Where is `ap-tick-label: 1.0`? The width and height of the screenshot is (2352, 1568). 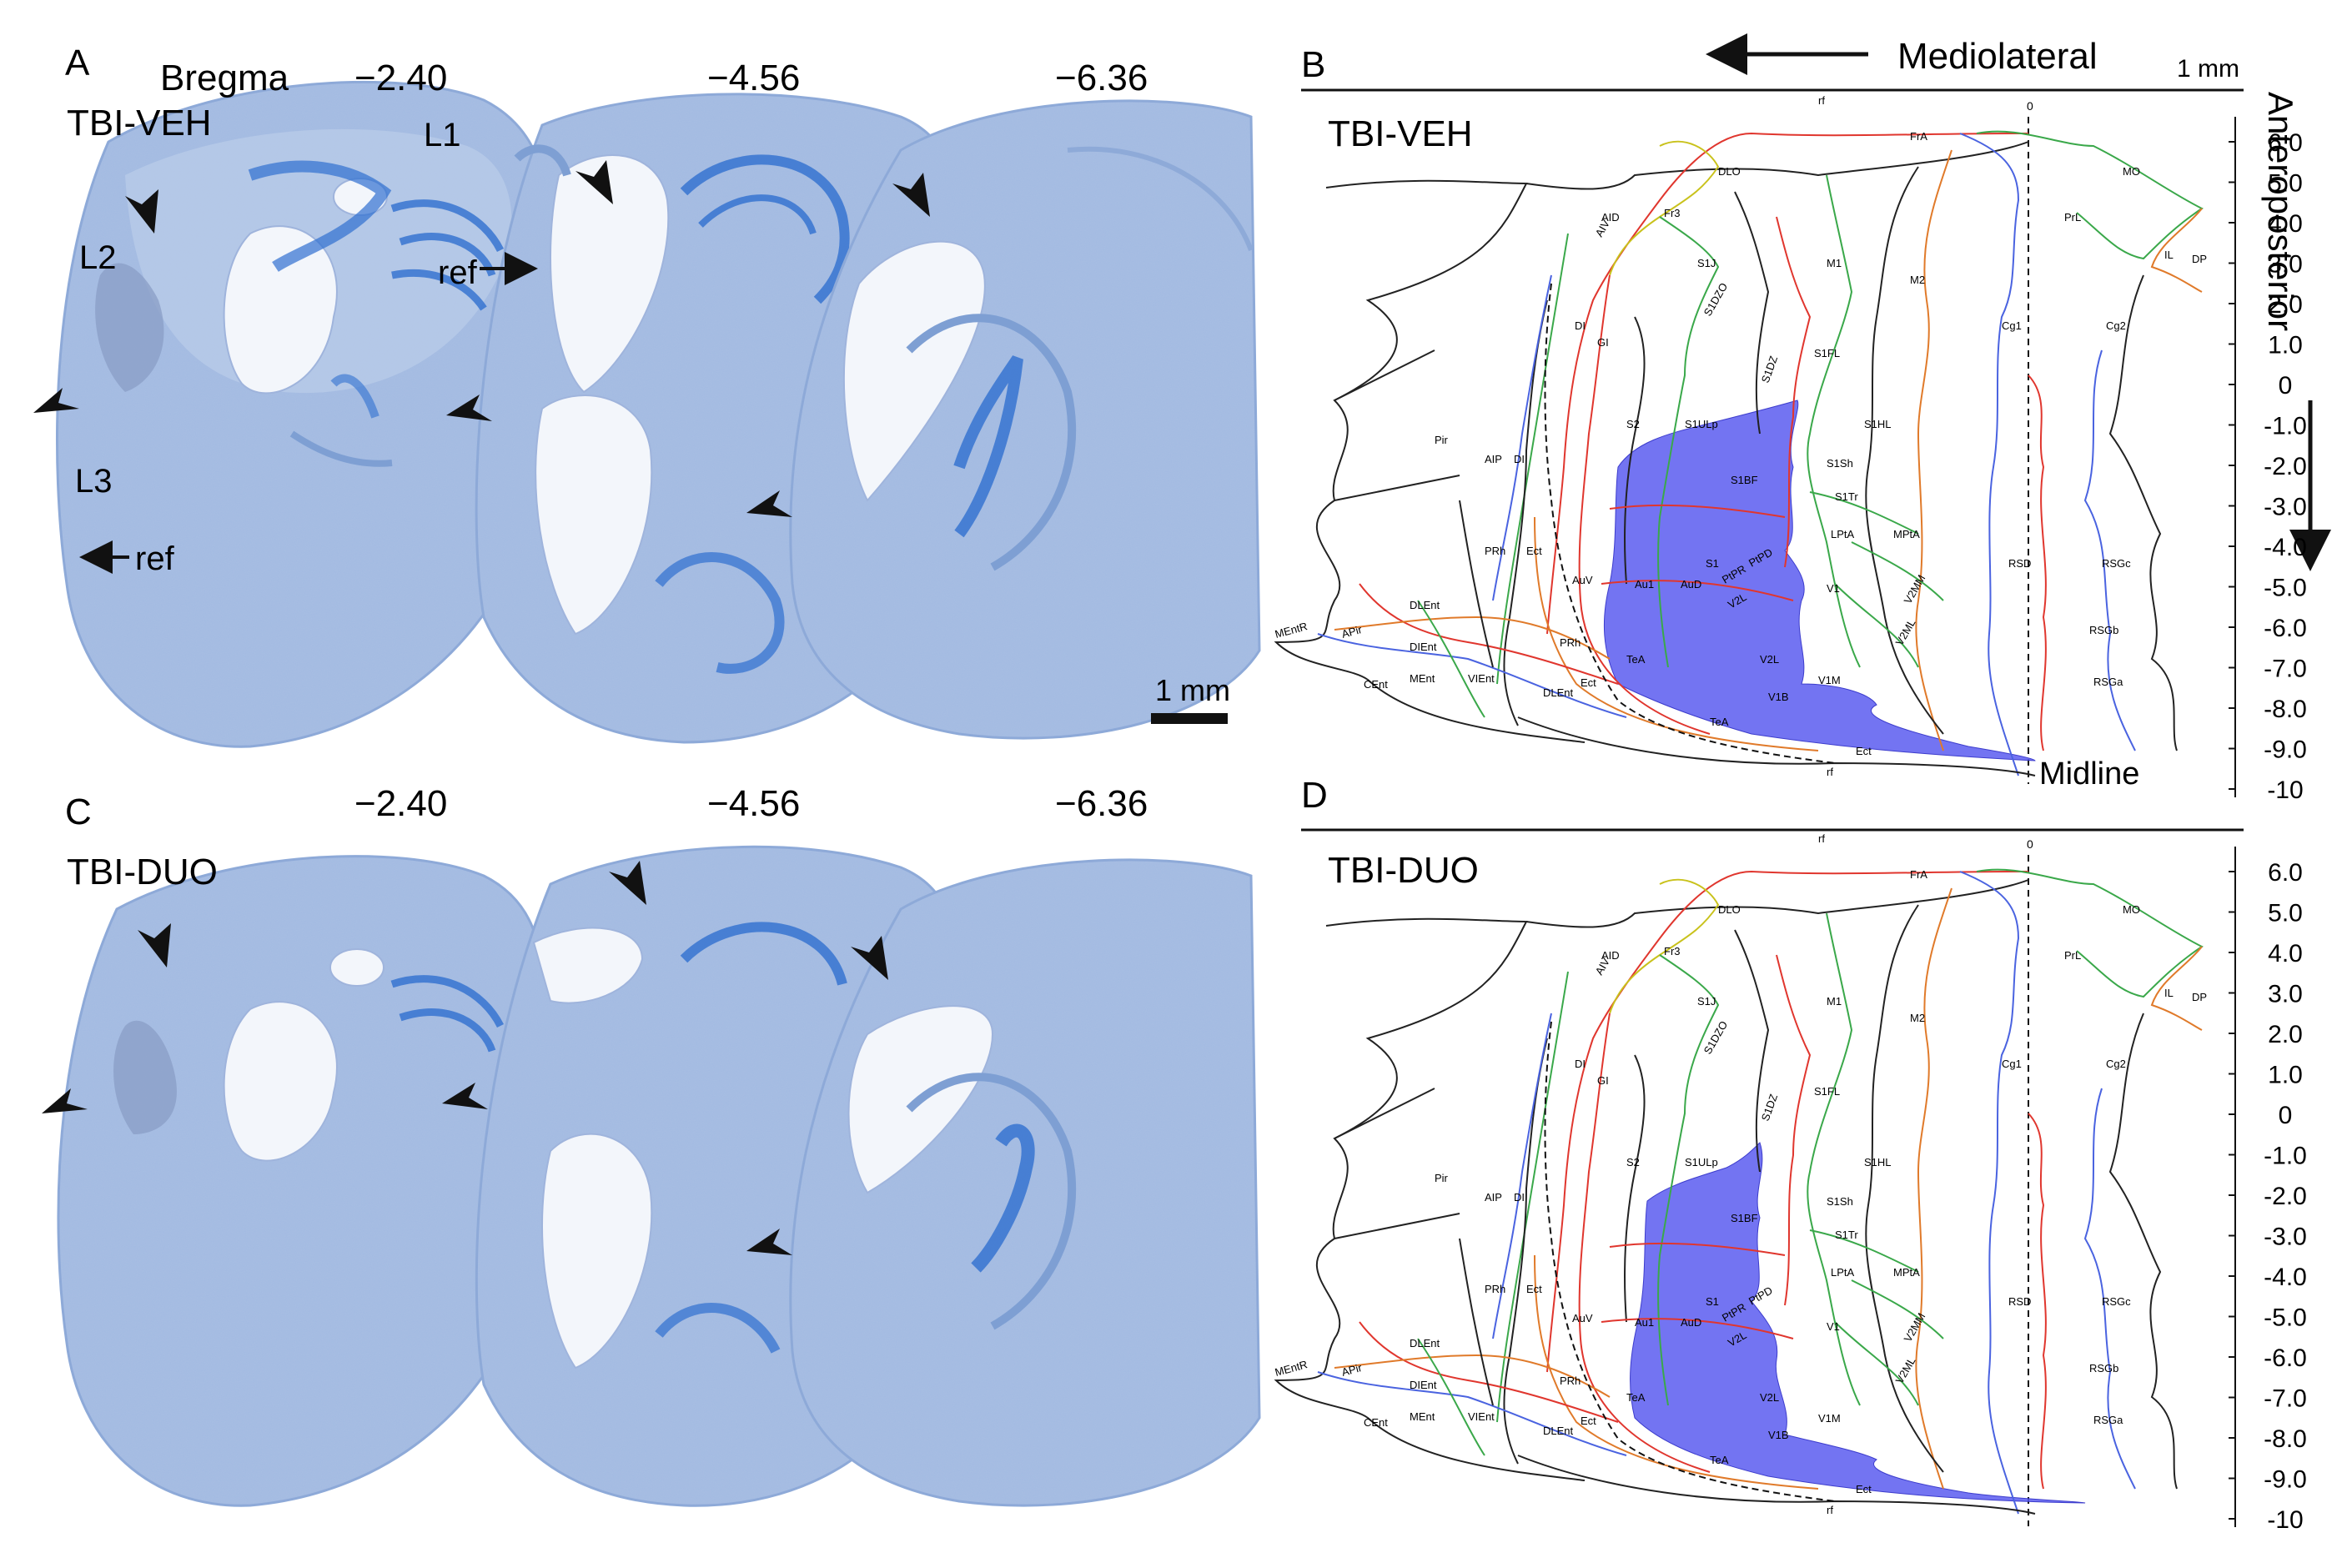 ap-tick-label: 1.0 is located at coordinates (2285, 1075).